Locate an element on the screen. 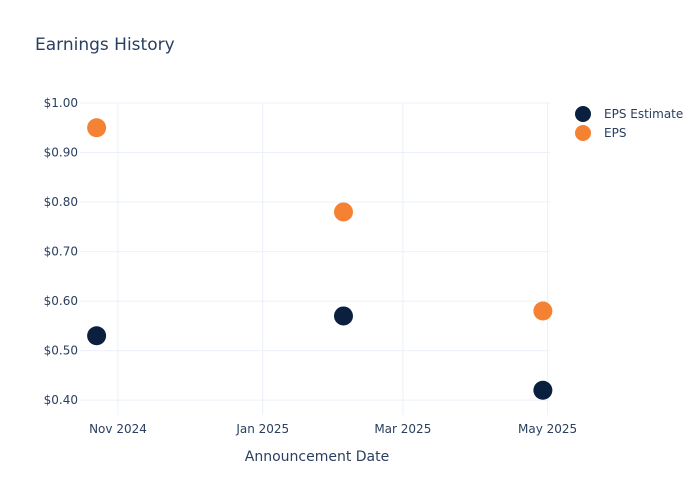  x-tick-label: Mar 2025 is located at coordinates (402, 429).